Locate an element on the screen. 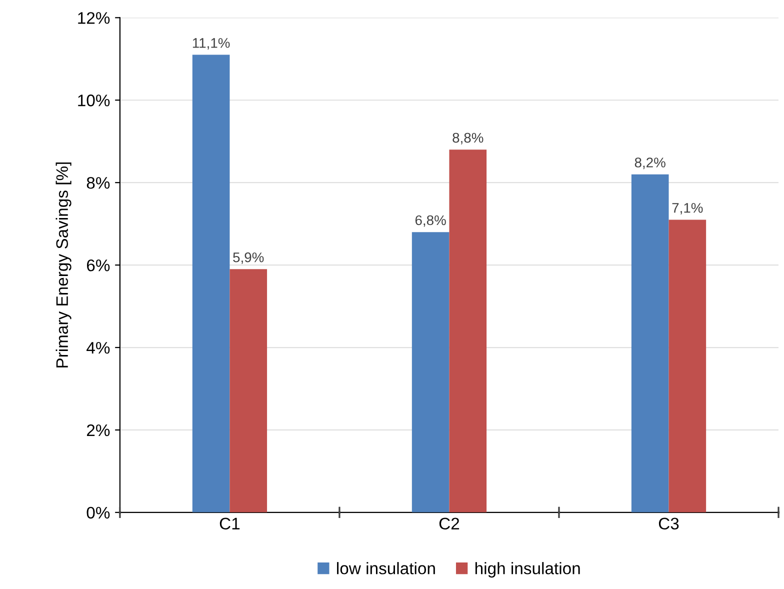 This screenshot has height=589, width=784. data-label: 5,9% is located at coordinates (248, 258).